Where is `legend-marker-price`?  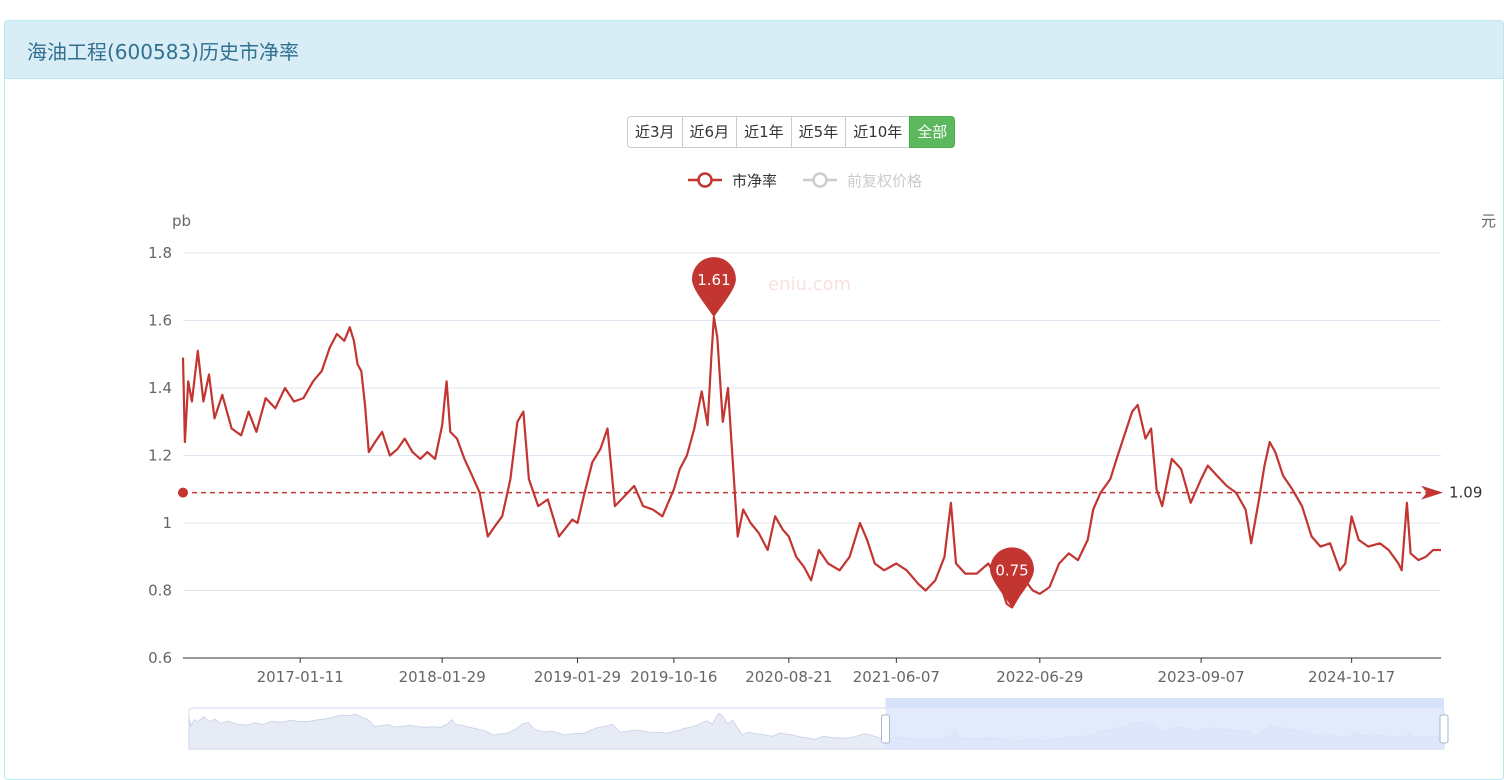 legend-marker-price is located at coordinates (820, 180).